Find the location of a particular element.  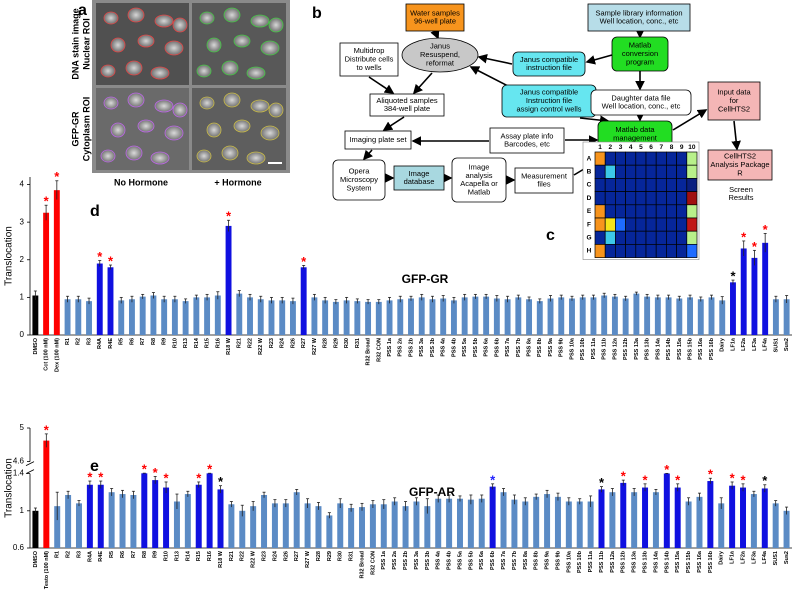

x-tick-label: R14 is located at coordinates (197, 342).